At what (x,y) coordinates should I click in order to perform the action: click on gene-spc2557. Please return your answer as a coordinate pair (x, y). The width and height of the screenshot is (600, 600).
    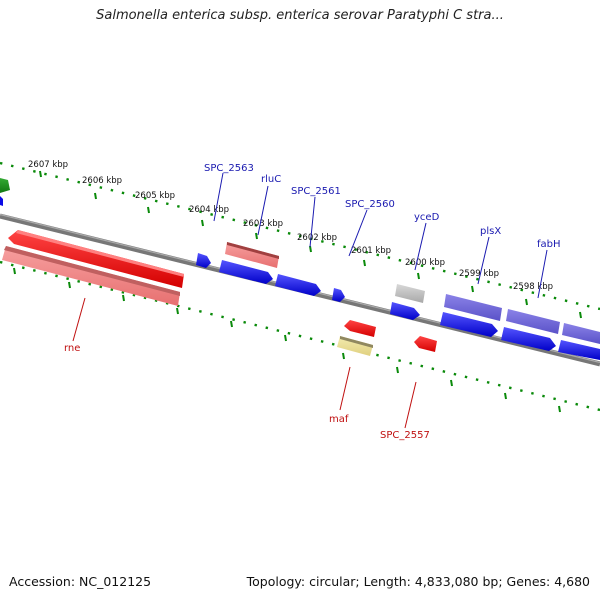
    Looking at the image, I should click on (425, 344).